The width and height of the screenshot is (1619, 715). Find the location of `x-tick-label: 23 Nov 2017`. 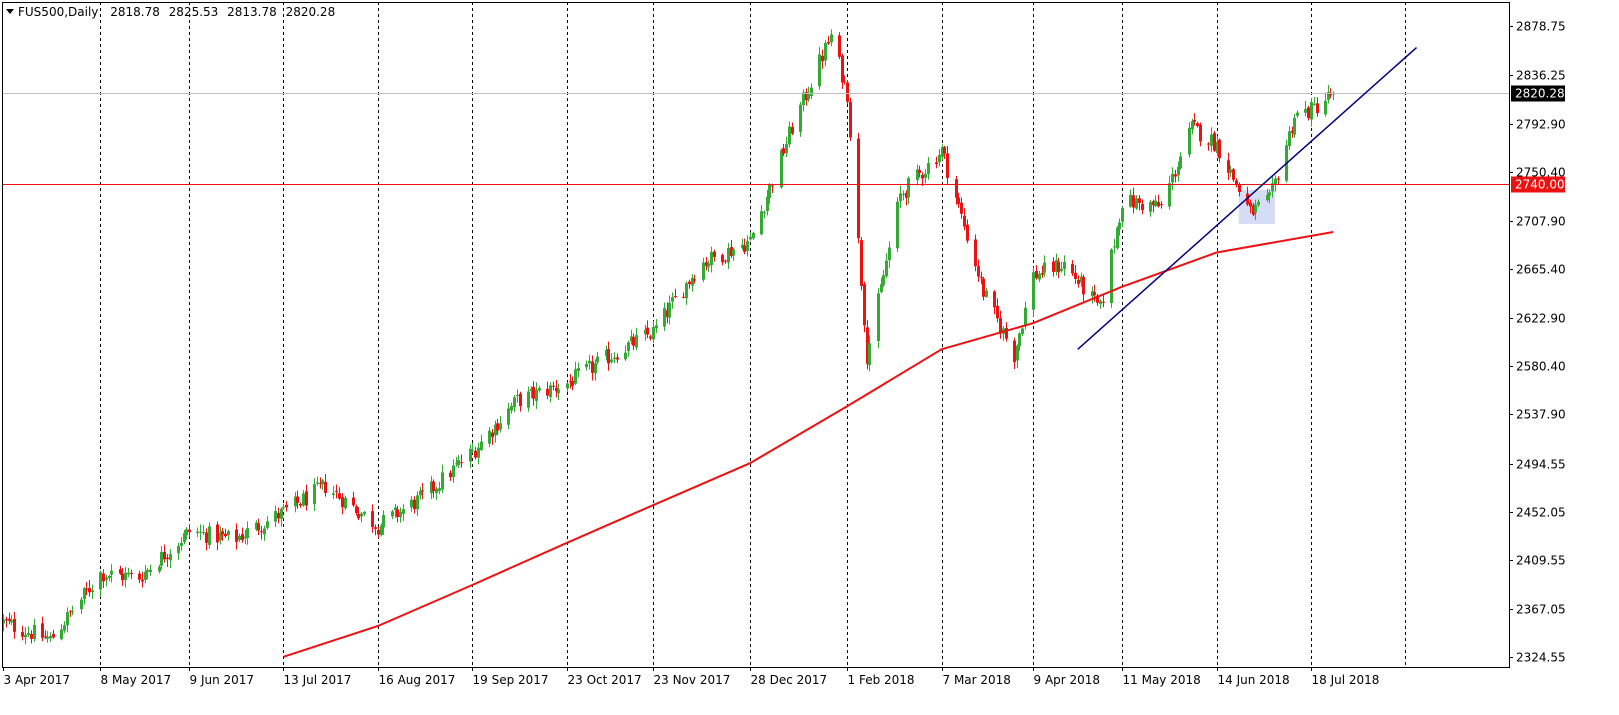

x-tick-label: 23 Nov 2017 is located at coordinates (692, 680).